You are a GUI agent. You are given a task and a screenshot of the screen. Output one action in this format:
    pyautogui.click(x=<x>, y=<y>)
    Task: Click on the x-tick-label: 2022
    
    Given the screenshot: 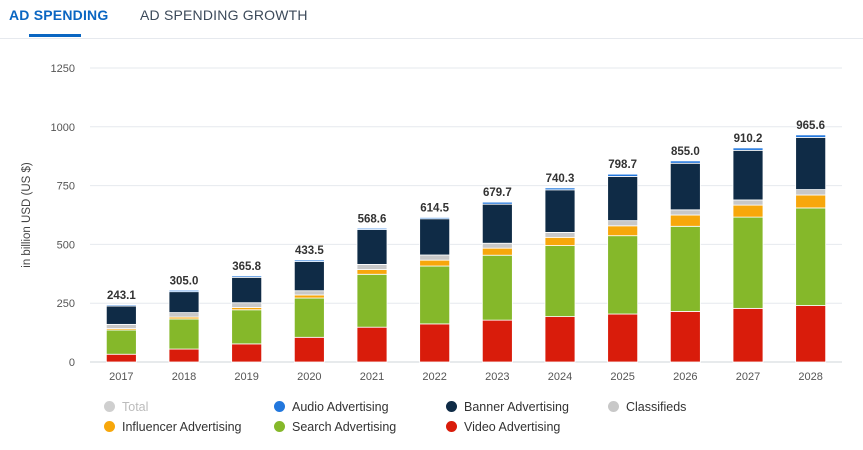 What is the action you would take?
    pyautogui.click(x=434, y=377)
    